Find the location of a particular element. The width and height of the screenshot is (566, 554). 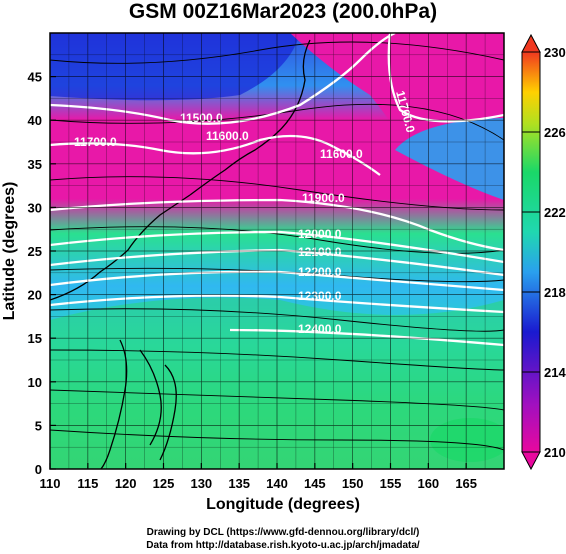

contour-label: 12200.0 is located at coordinates (320, 272).